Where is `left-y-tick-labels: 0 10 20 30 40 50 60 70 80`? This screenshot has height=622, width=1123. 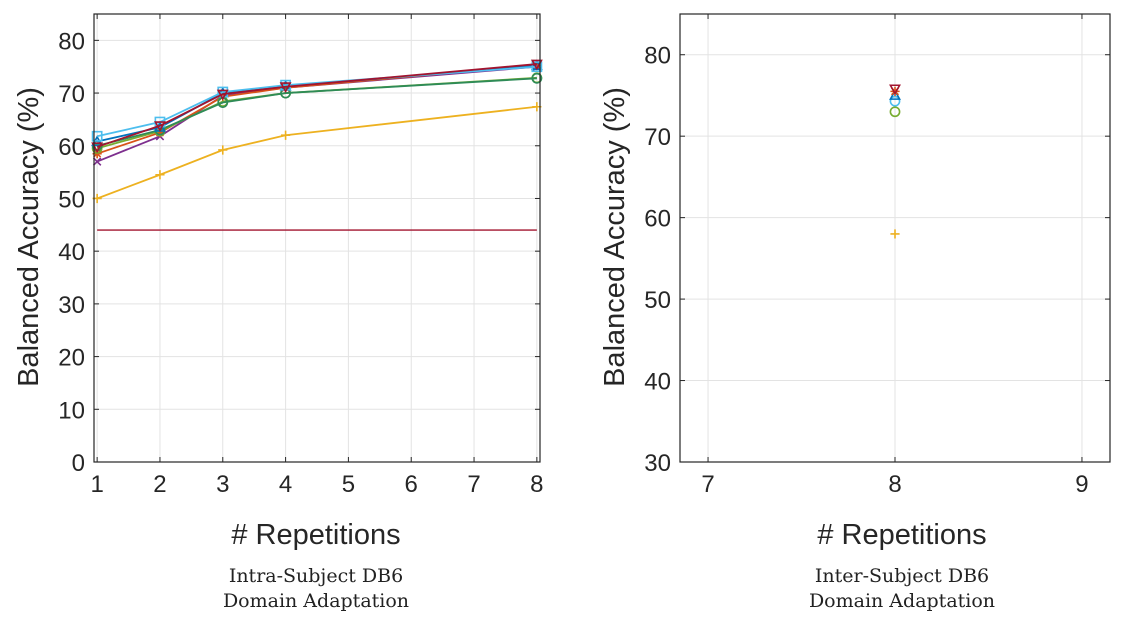 left-y-tick-labels: 0 10 20 30 40 50 60 70 80 is located at coordinates (71, 252).